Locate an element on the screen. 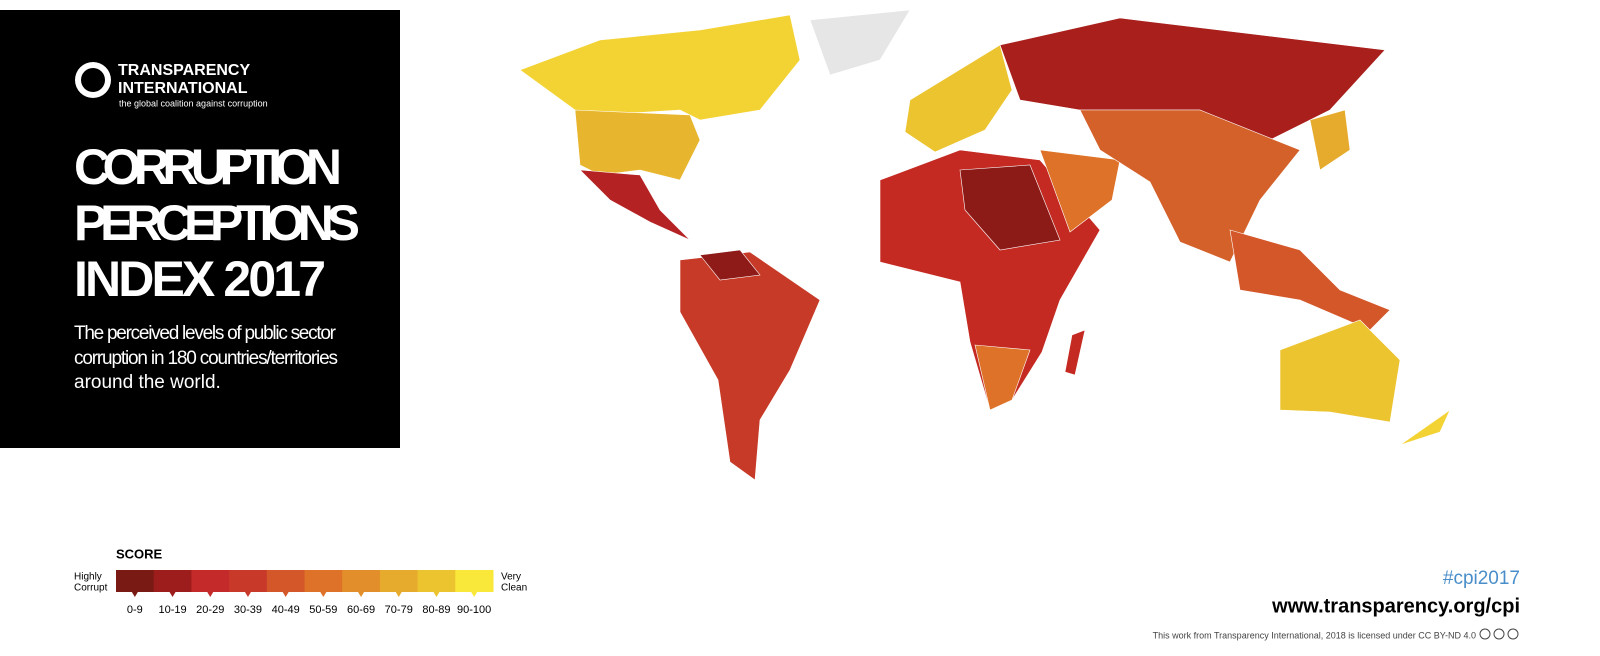 The width and height of the screenshot is (1600, 656). legend-high-label: Clean is located at coordinates (514, 588).